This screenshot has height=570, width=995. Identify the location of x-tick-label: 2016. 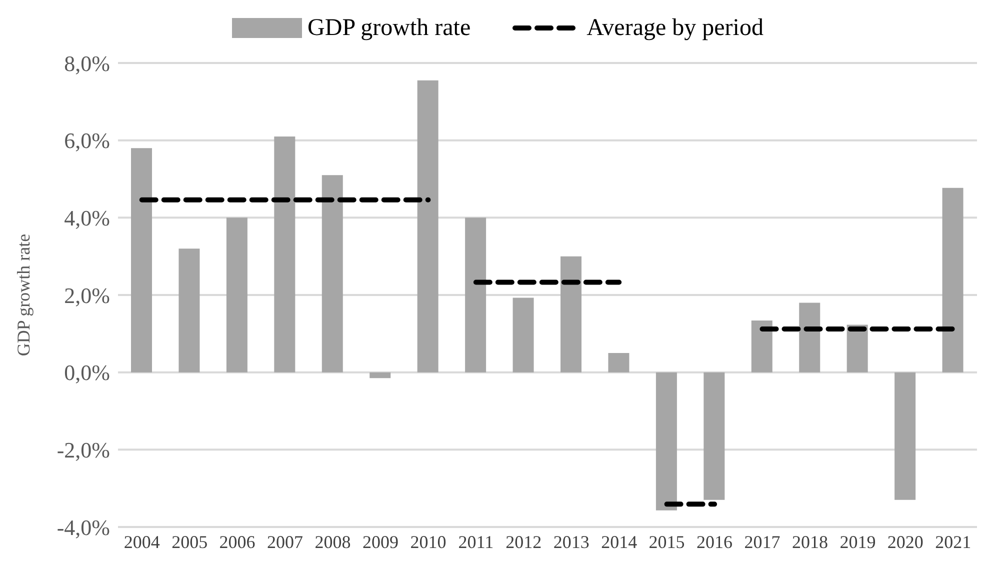
(714, 542).